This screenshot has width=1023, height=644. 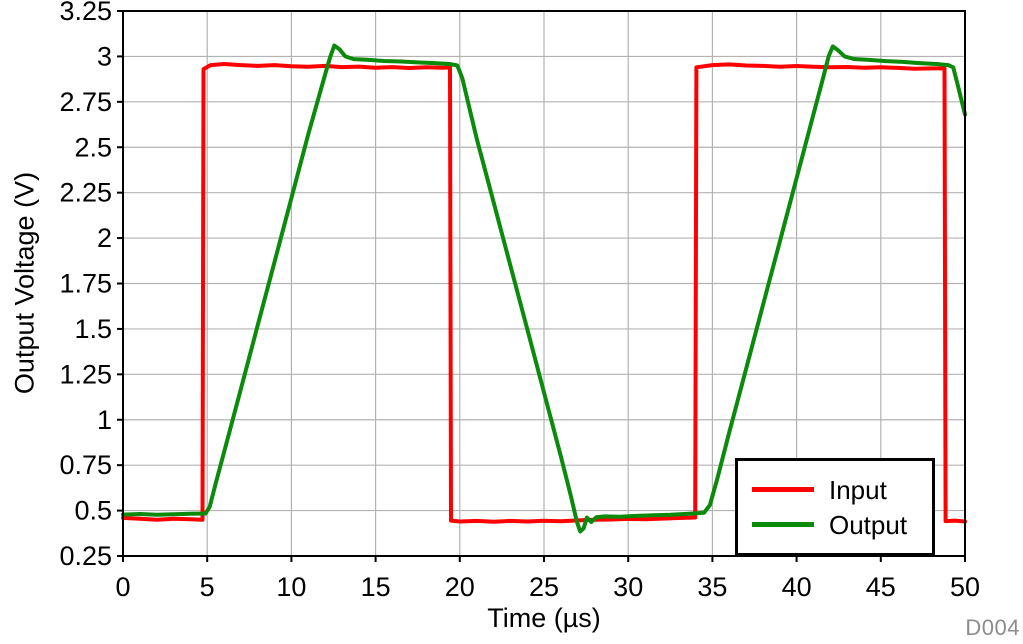 I want to click on x-tick-label: 10, so click(x=291, y=587).